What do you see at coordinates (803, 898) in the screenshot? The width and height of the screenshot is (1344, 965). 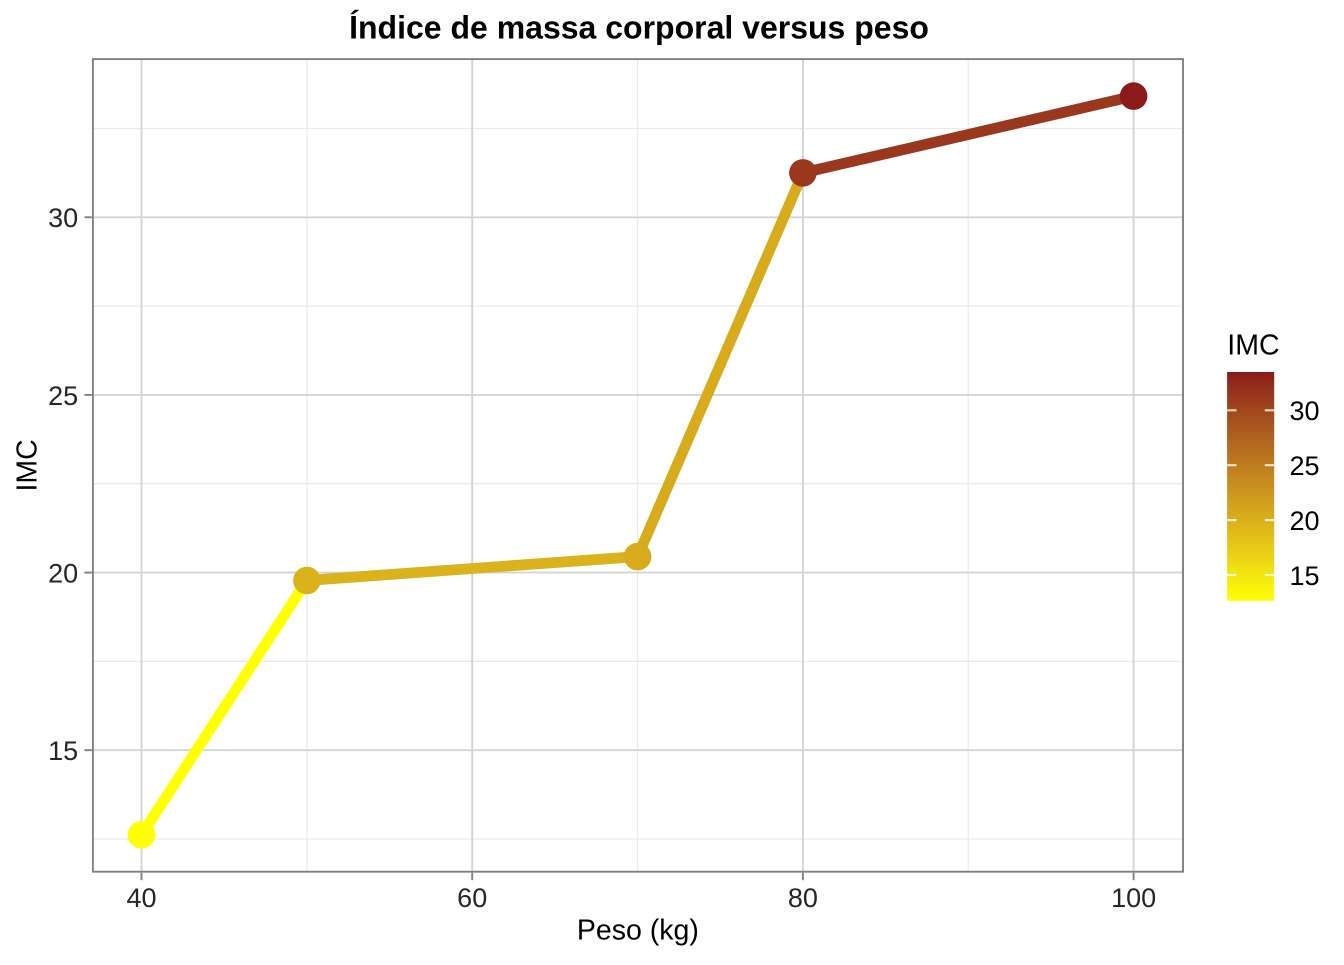 I see `svg-text: 80` at bounding box center [803, 898].